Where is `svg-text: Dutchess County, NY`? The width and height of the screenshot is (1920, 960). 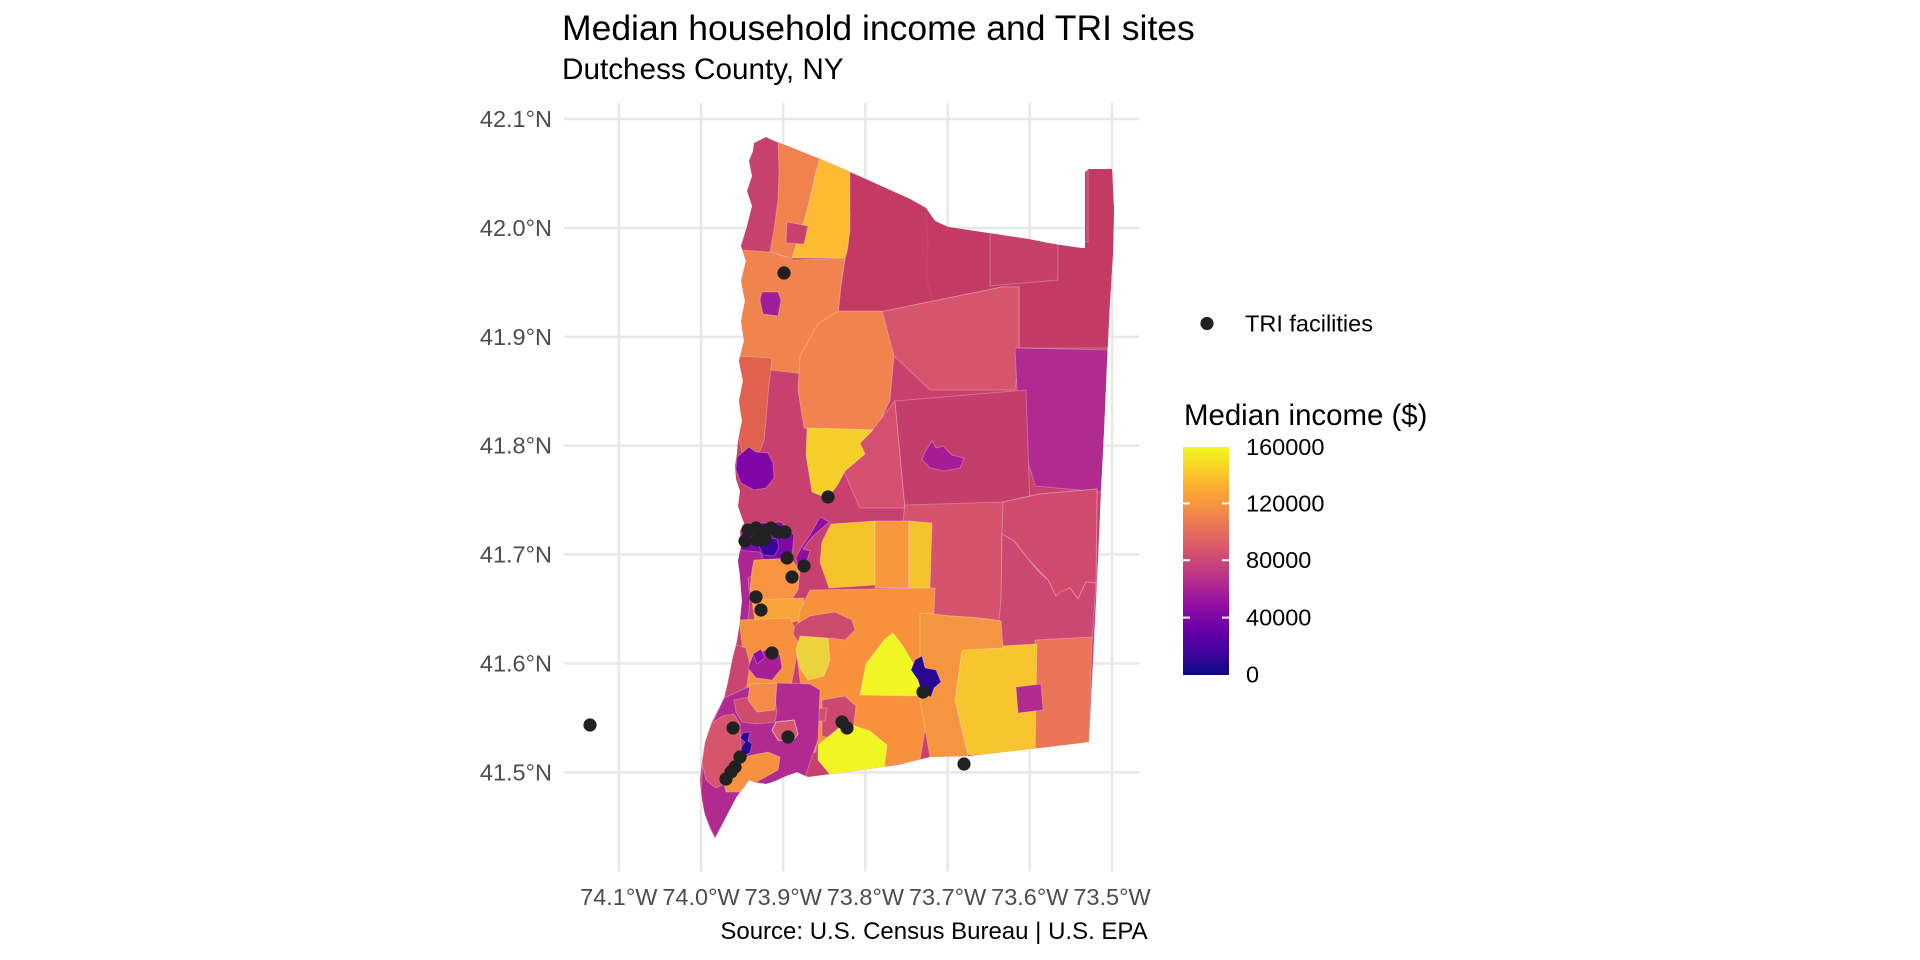
svg-text: Dutchess County, NY is located at coordinates (703, 69).